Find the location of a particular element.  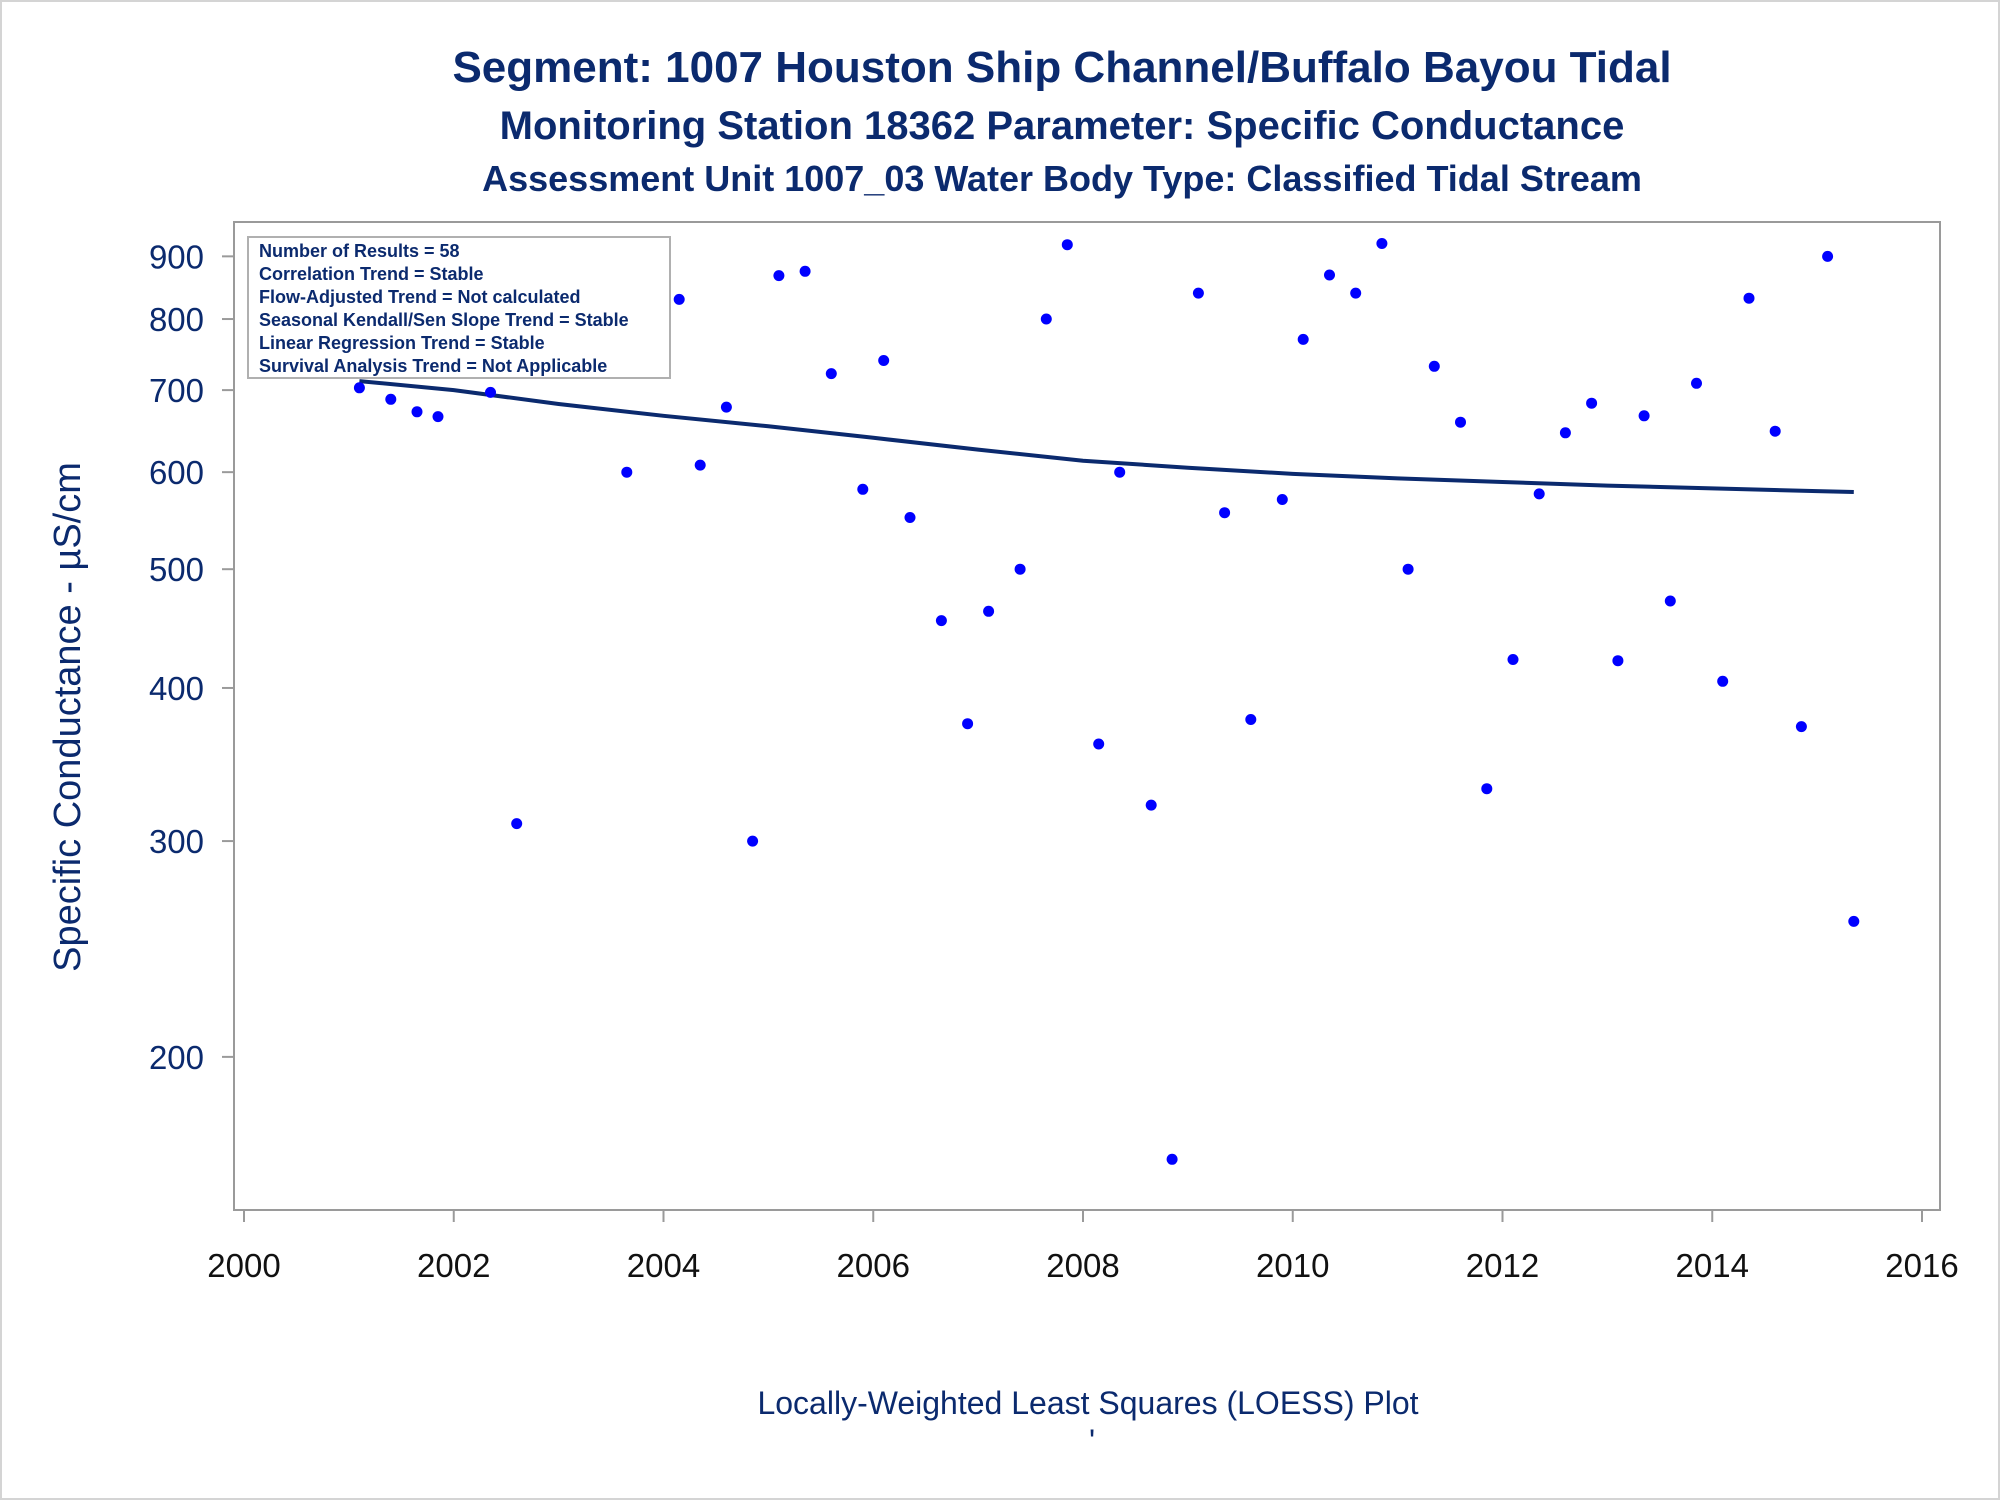

loess-line-layer is located at coordinates (1106, 436).